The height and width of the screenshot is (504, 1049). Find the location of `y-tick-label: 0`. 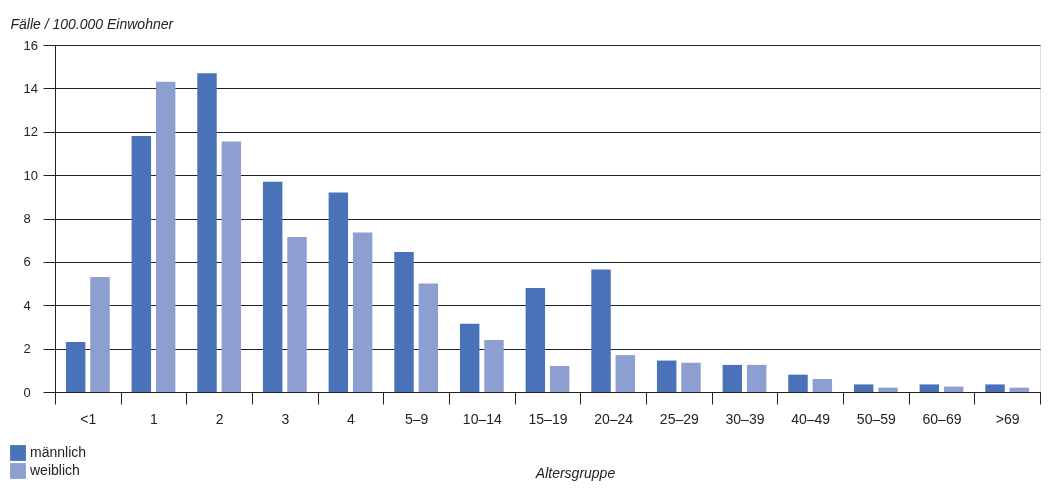

y-tick-label: 0 is located at coordinates (27, 392).